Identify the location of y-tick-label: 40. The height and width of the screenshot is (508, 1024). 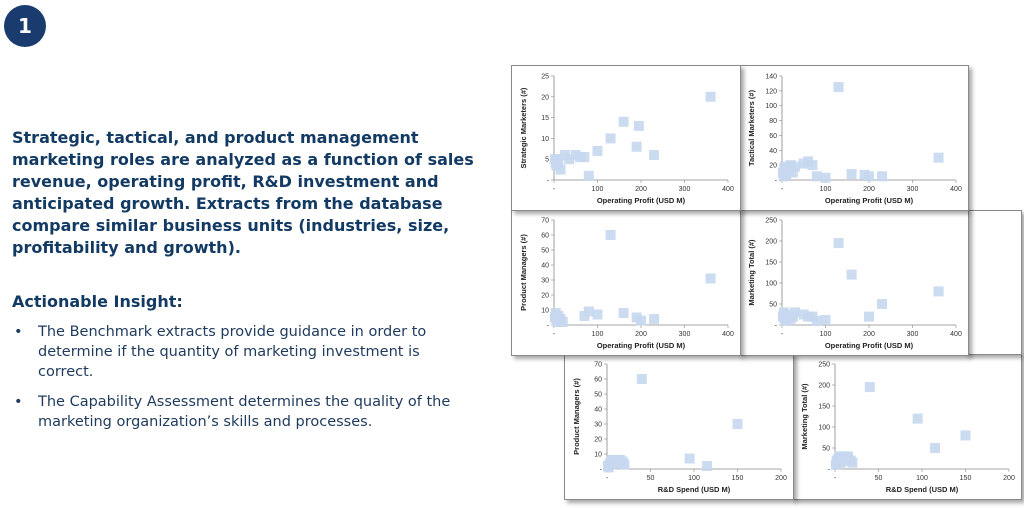
(773, 151).